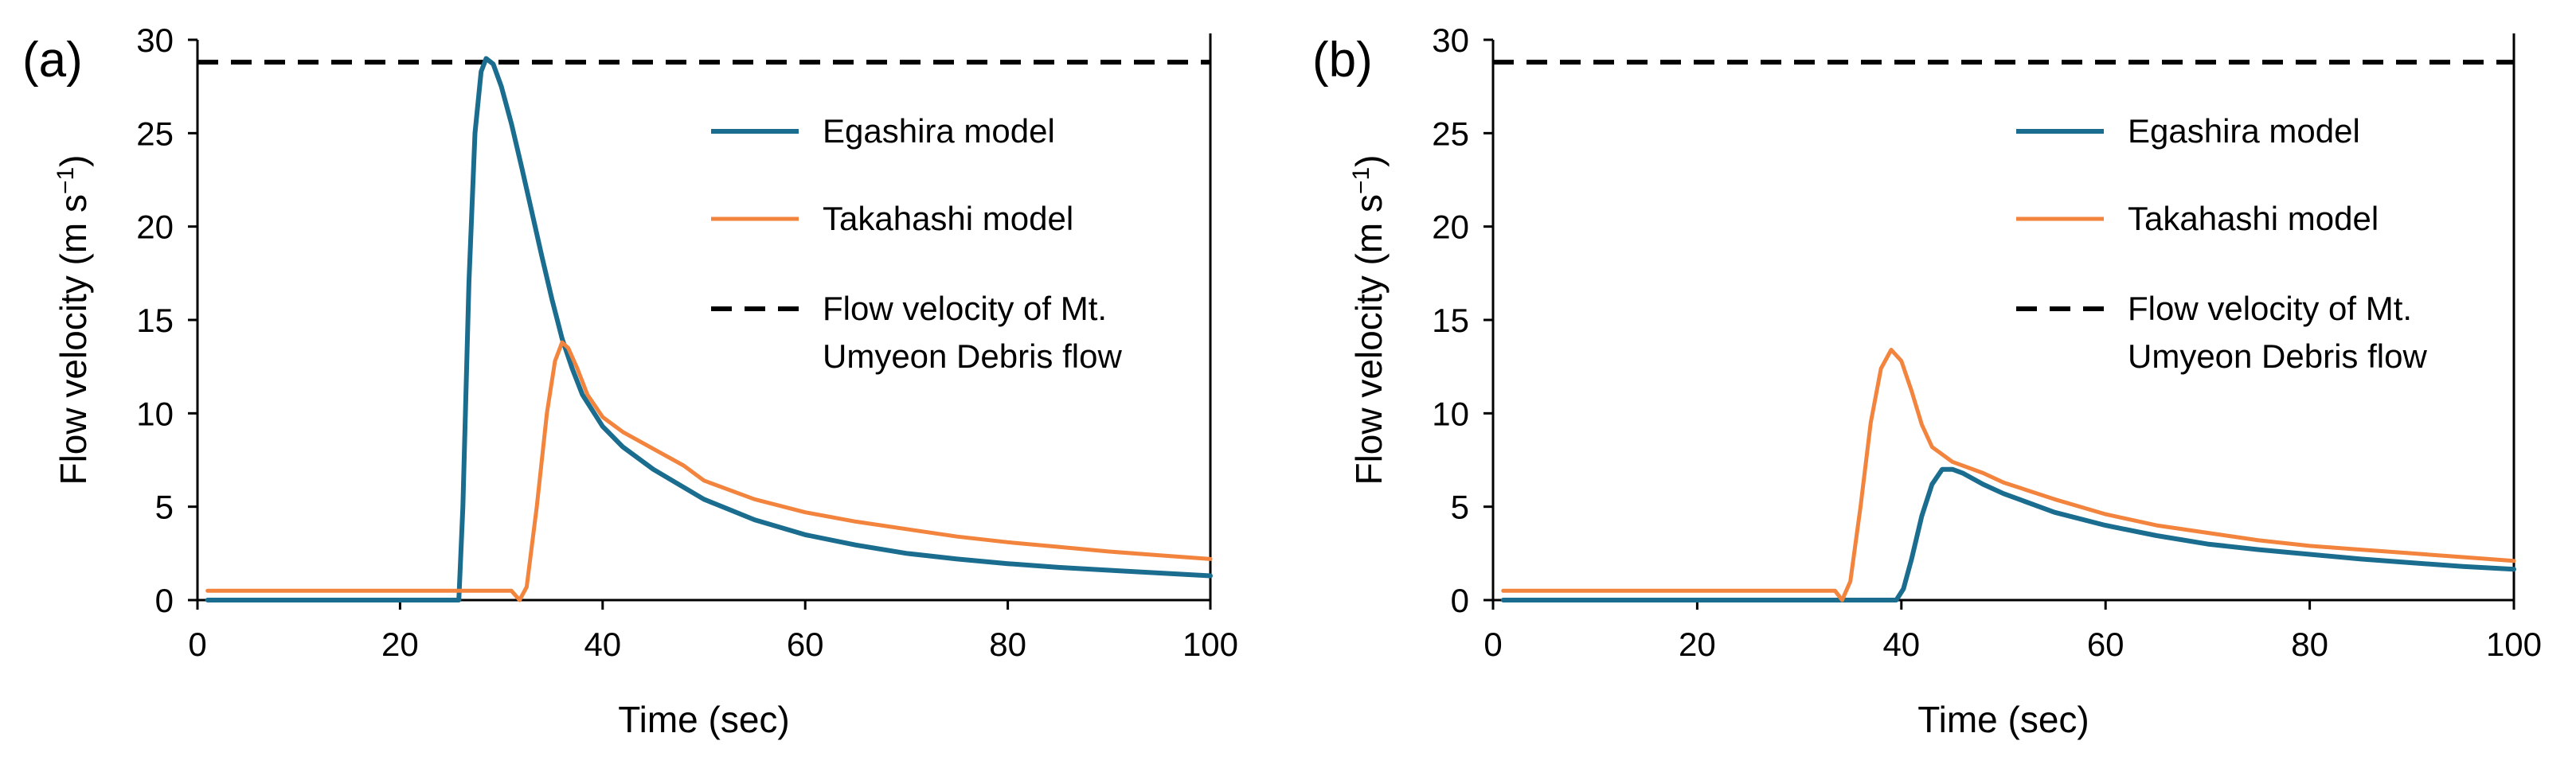 The height and width of the screenshot is (772, 2576). What do you see at coordinates (52, 60) in the screenshot?
I see `panel-label: (a)` at bounding box center [52, 60].